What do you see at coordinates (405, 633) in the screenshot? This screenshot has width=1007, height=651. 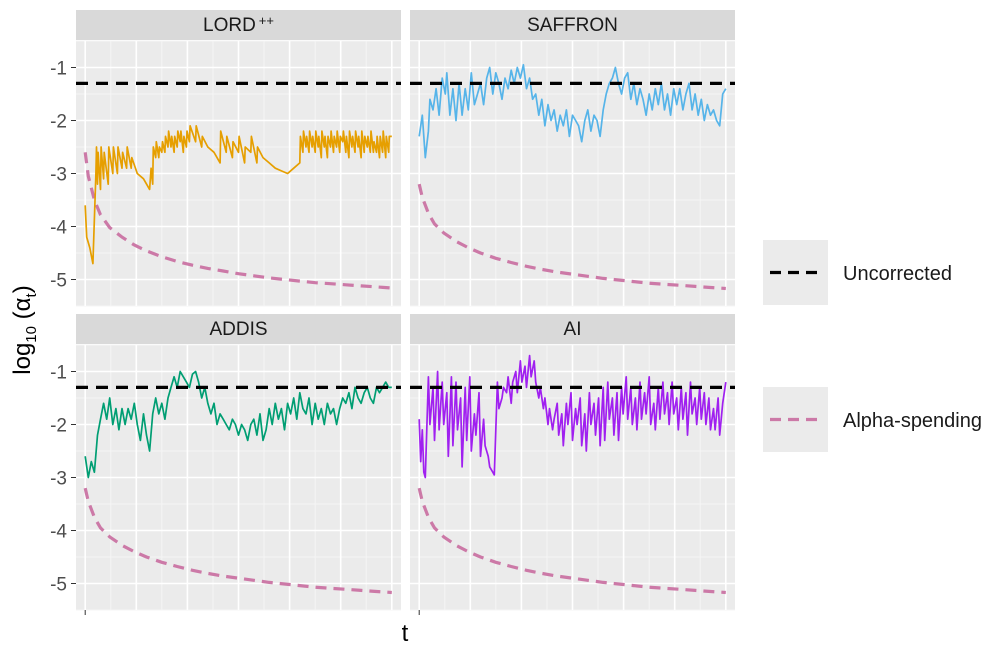 I see `x-axis-title: t` at bounding box center [405, 633].